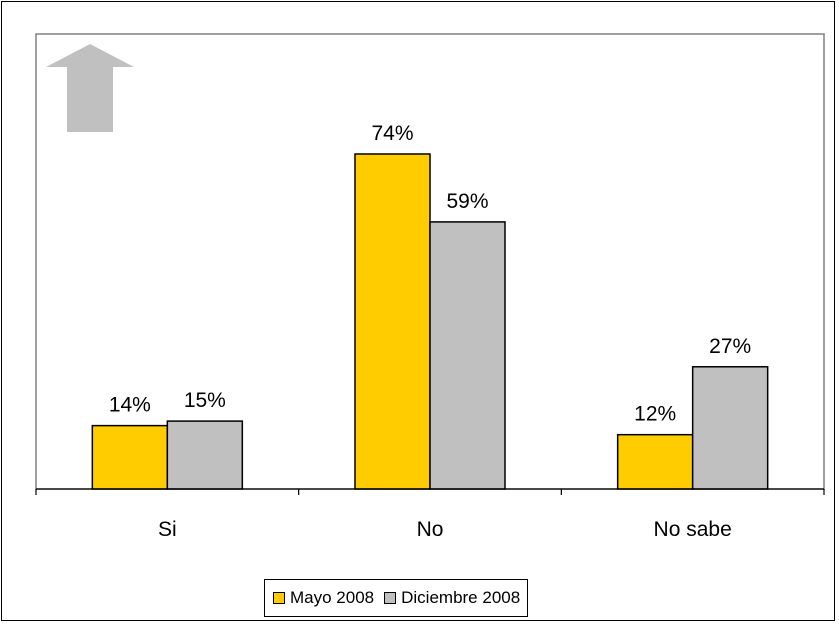 The width and height of the screenshot is (839, 624). What do you see at coordinates (730, 346) in the screenshot?
I see `data-label: 27%` at bounding box center [730, 346].